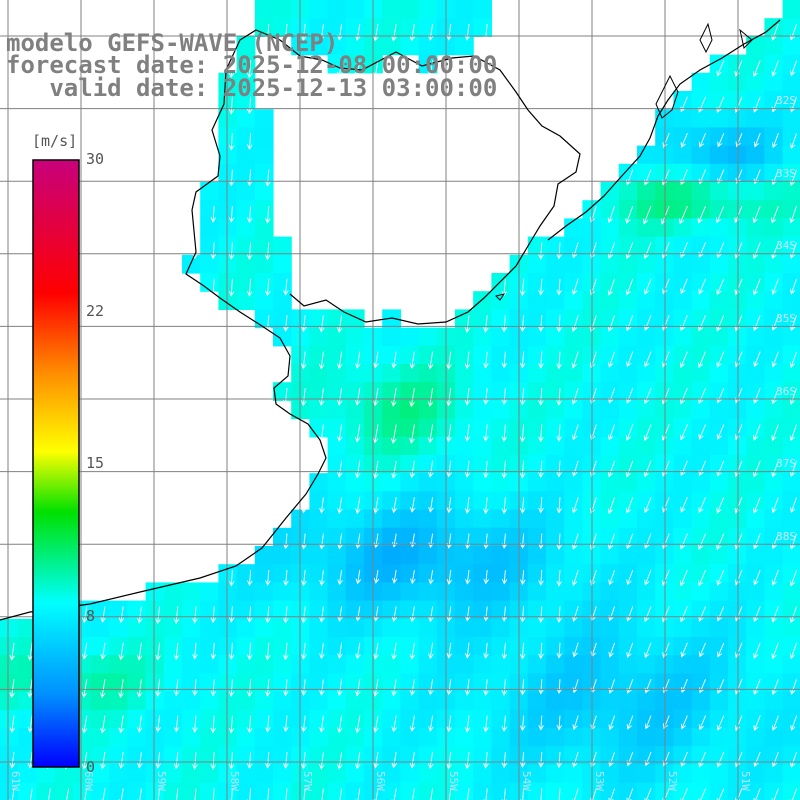 The height and width of the screenshot is (800, 800). Describe the element at coordinates (786, 536) in the screenshot. I see `lat-label-38s: 38S` at that location.